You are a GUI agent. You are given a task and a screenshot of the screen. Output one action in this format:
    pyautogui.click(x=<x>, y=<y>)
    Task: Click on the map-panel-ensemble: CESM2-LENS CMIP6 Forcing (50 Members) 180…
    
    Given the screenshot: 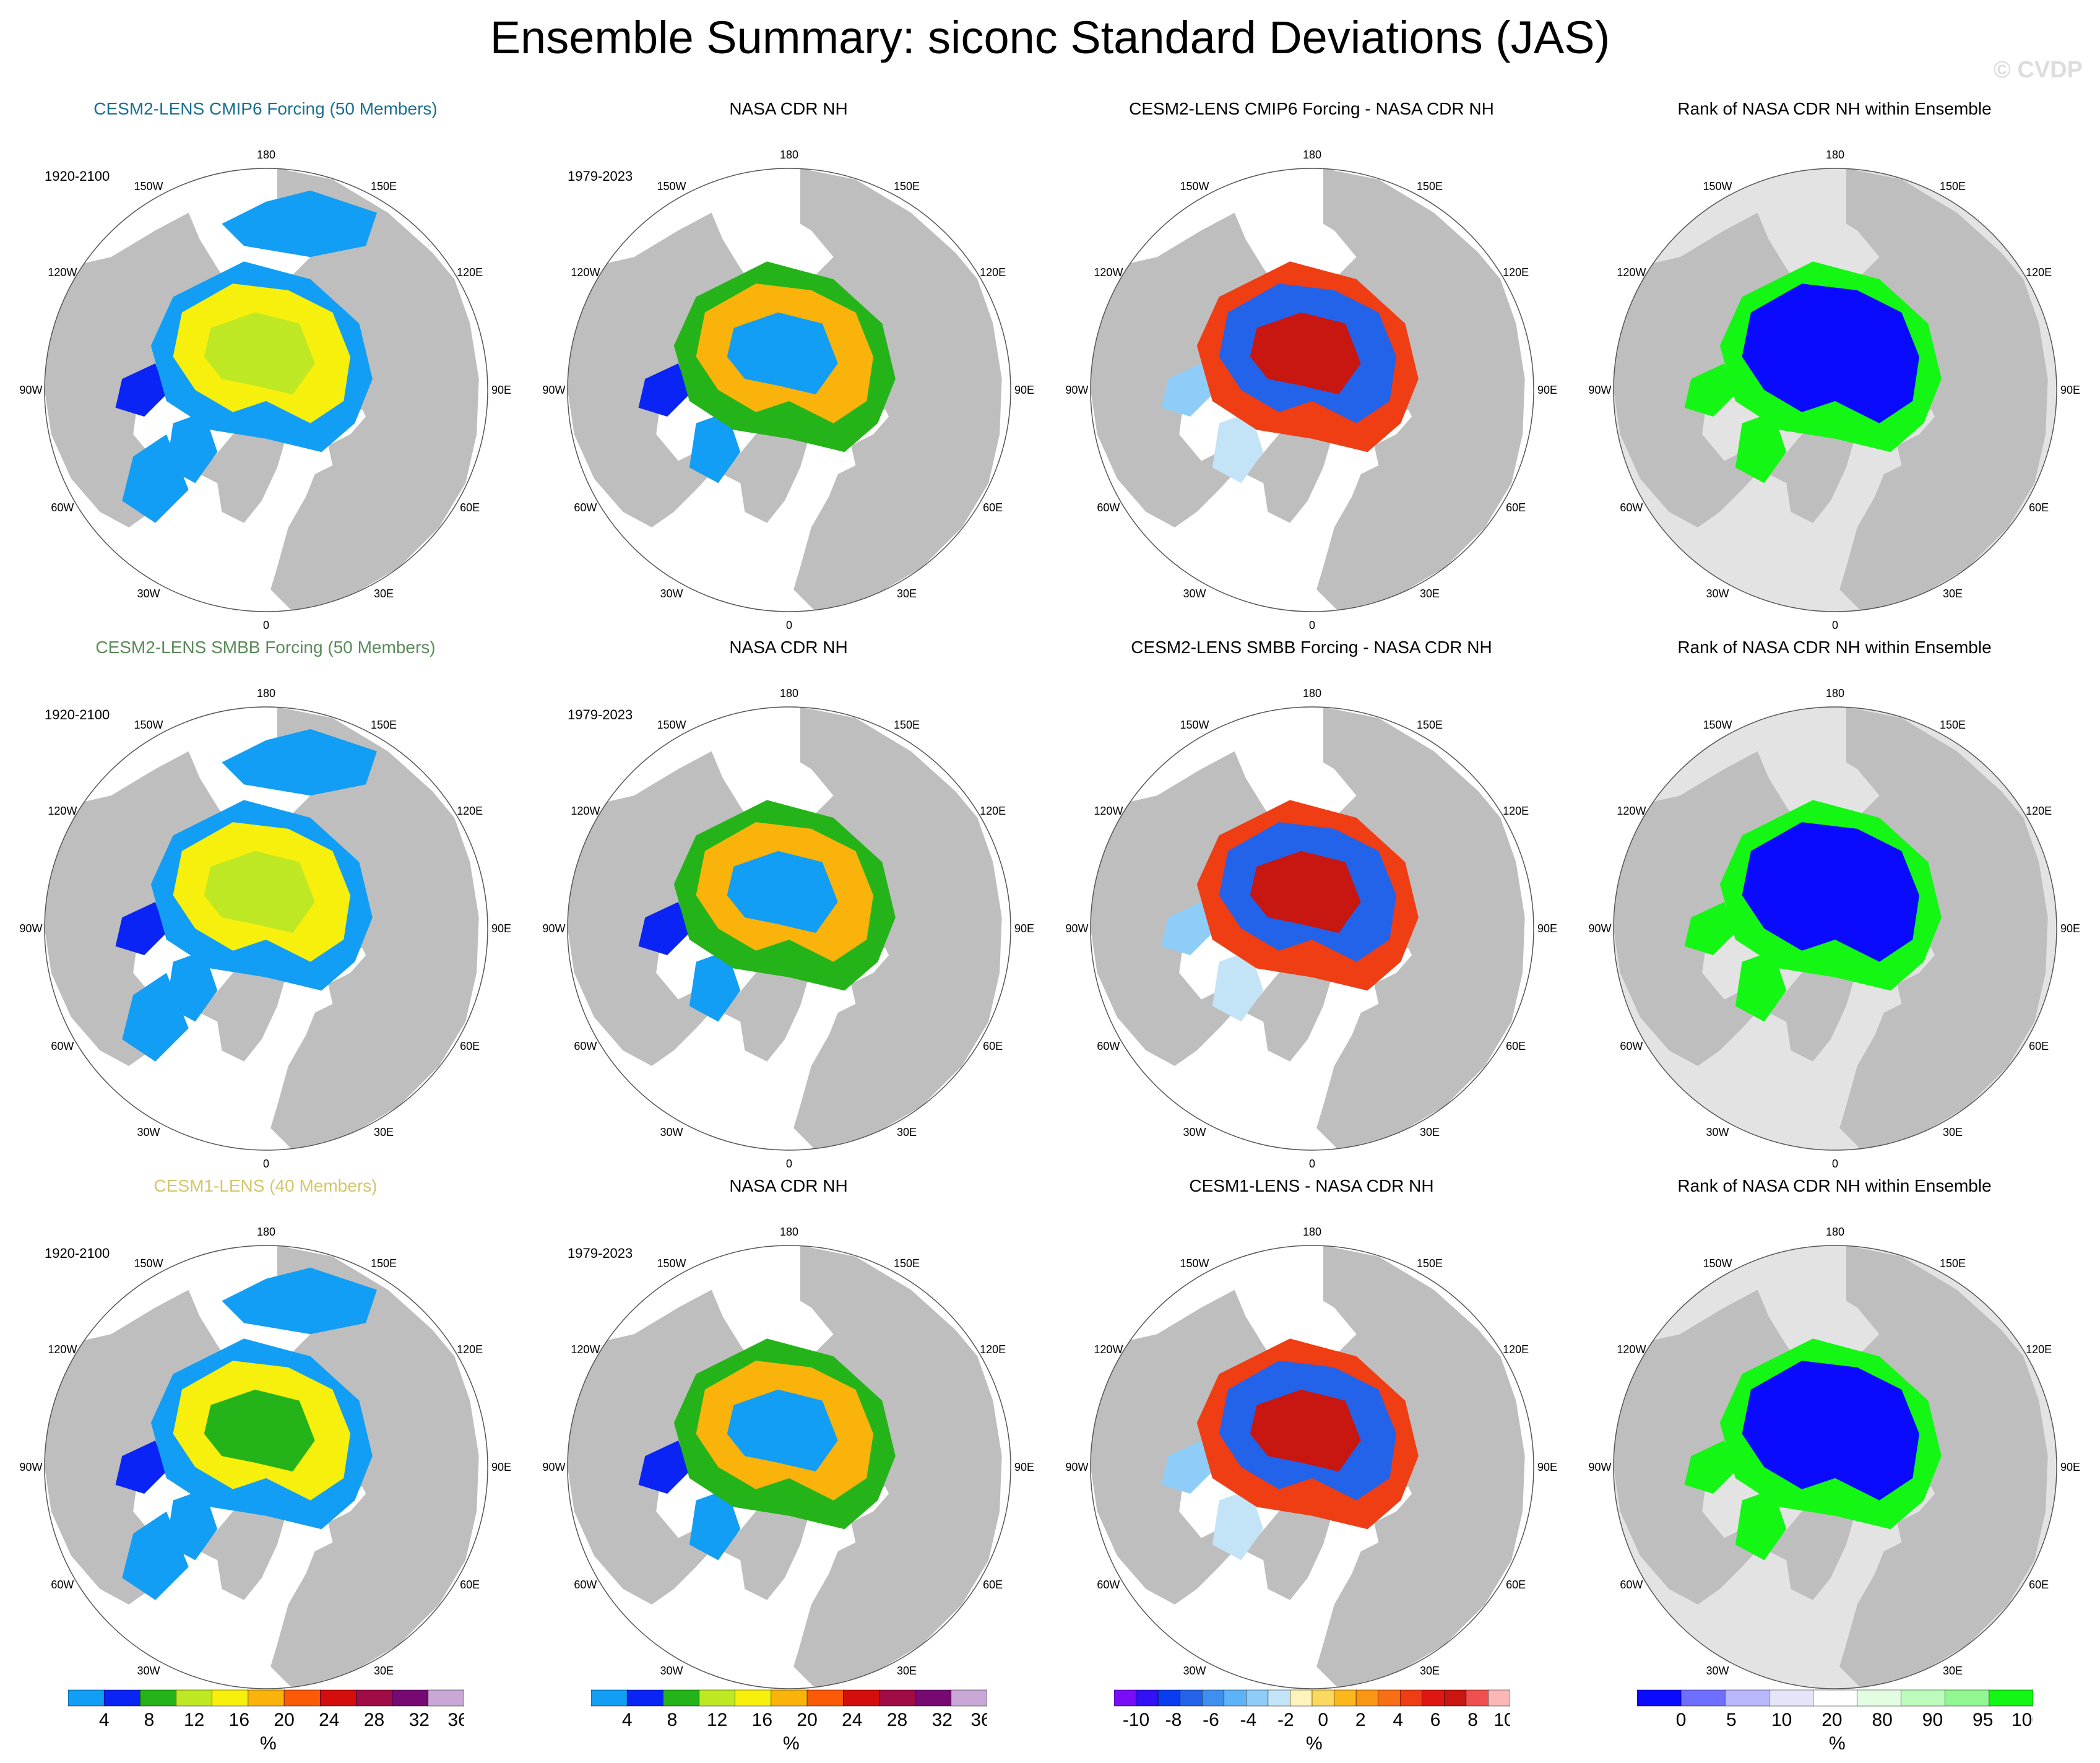 What is the action you would take?
    pyautogui.click(x=265, y=365)
    